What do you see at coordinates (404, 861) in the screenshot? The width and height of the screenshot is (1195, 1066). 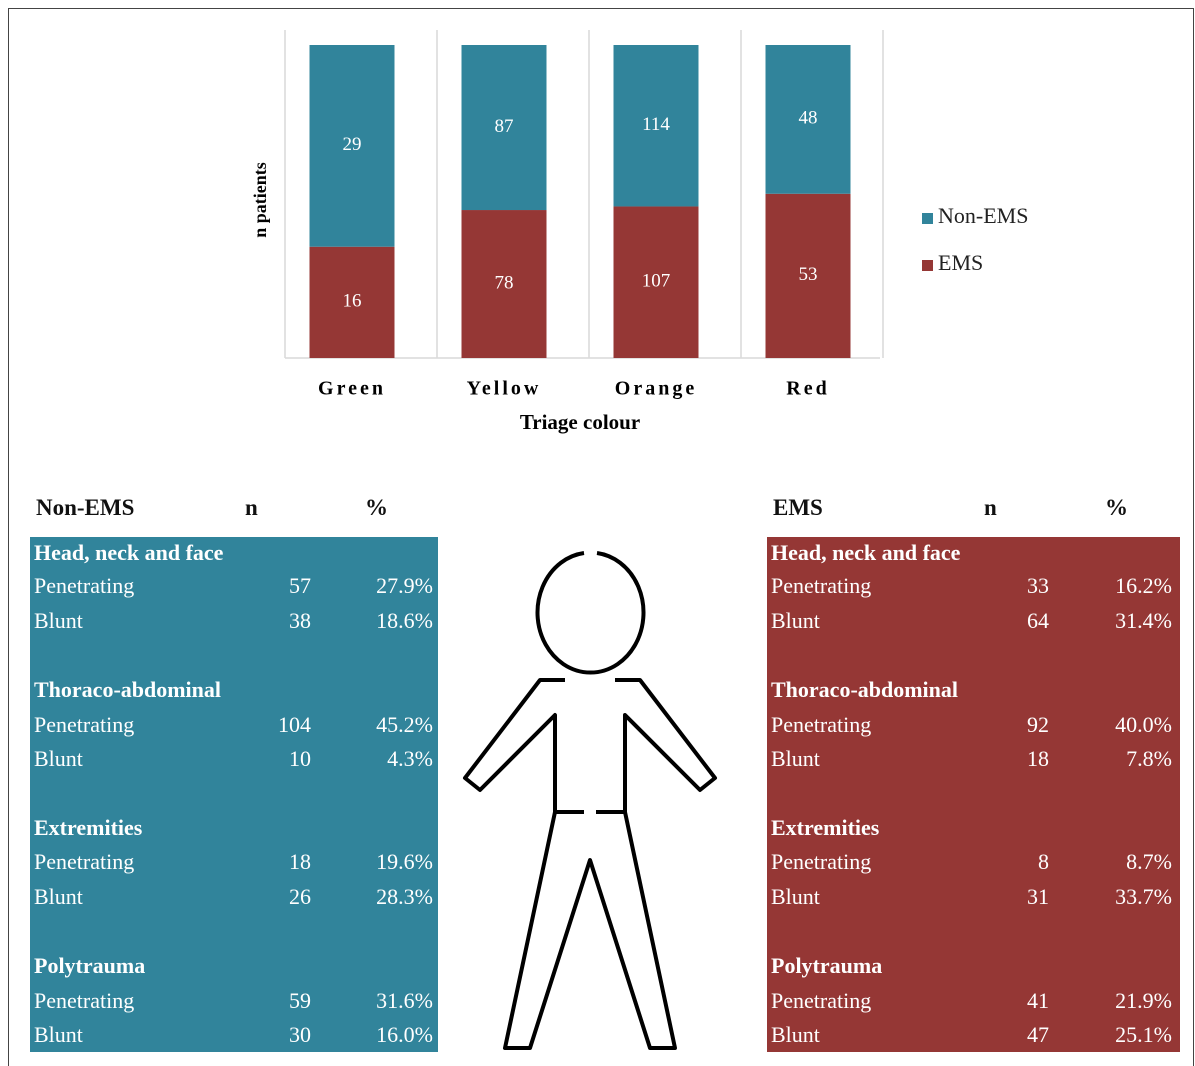 I see `row-percent: 19.6%` at bounding box center [404, 861].